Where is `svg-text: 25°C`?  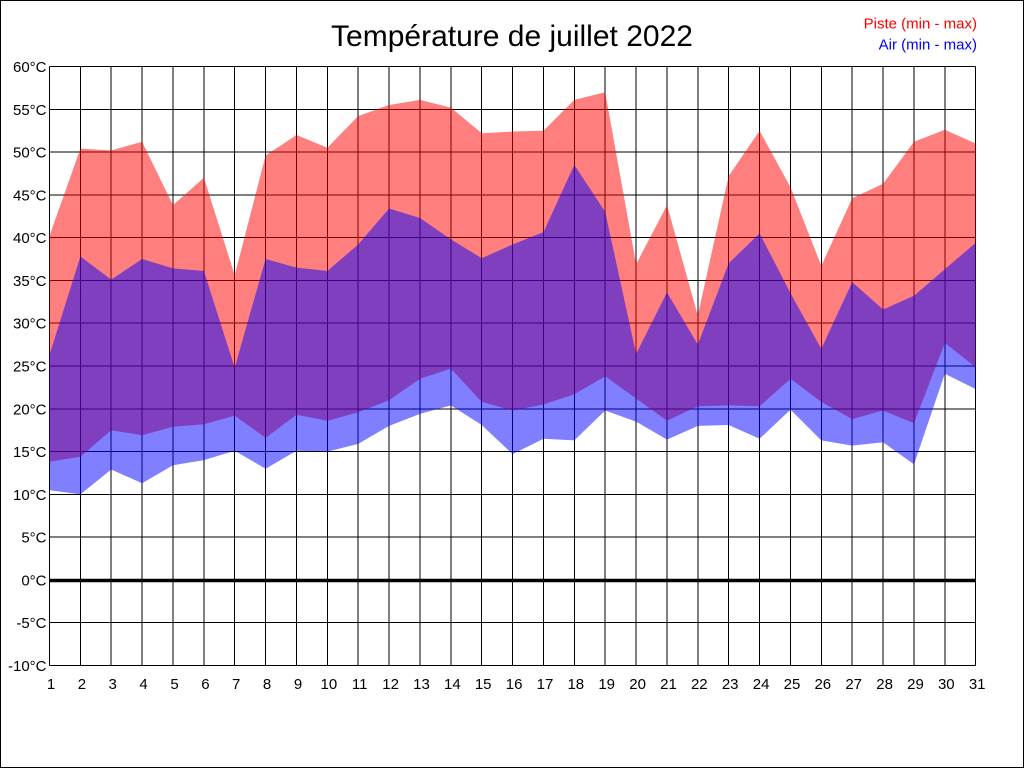 svg-text: 25°C is located at coordinates (30, 367).